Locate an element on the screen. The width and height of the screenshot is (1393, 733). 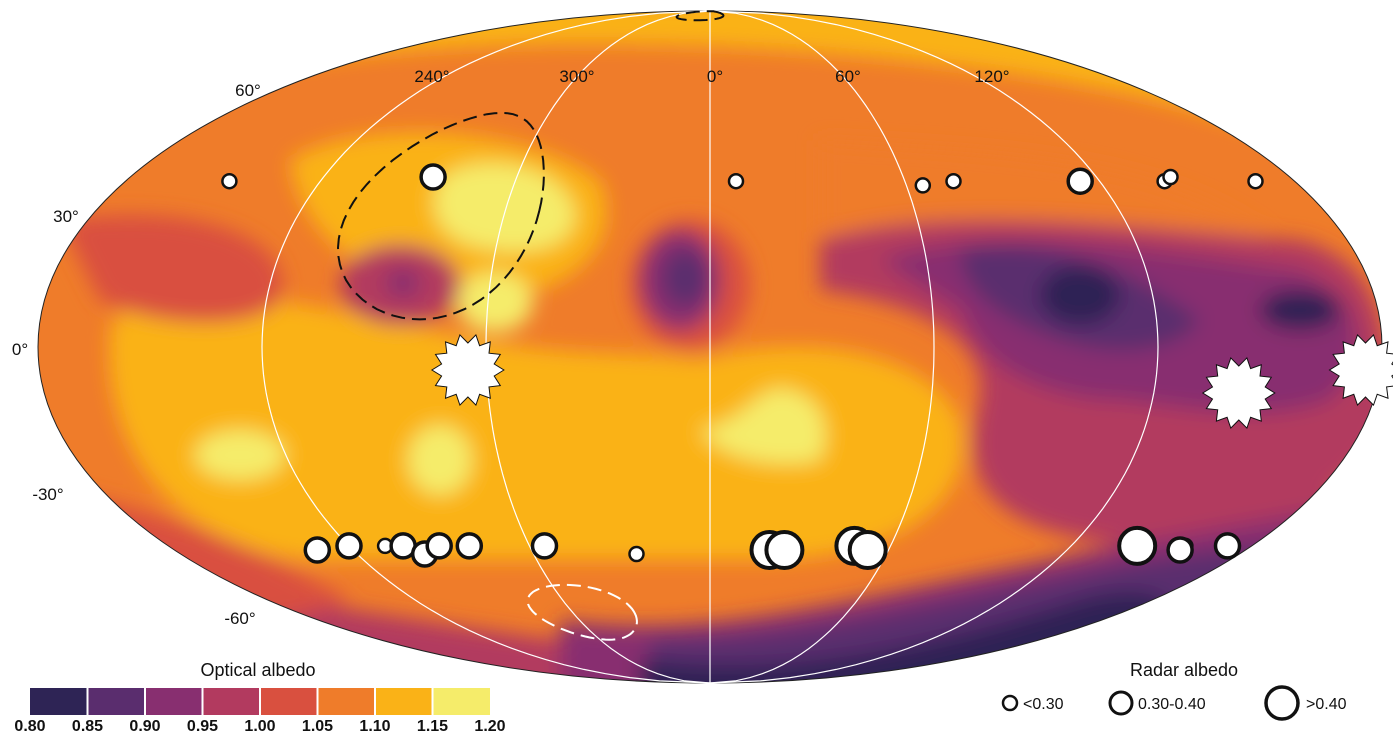
longitude-labels: 240° 300° 0° 60° 120° is located at coordinates (711, 76).